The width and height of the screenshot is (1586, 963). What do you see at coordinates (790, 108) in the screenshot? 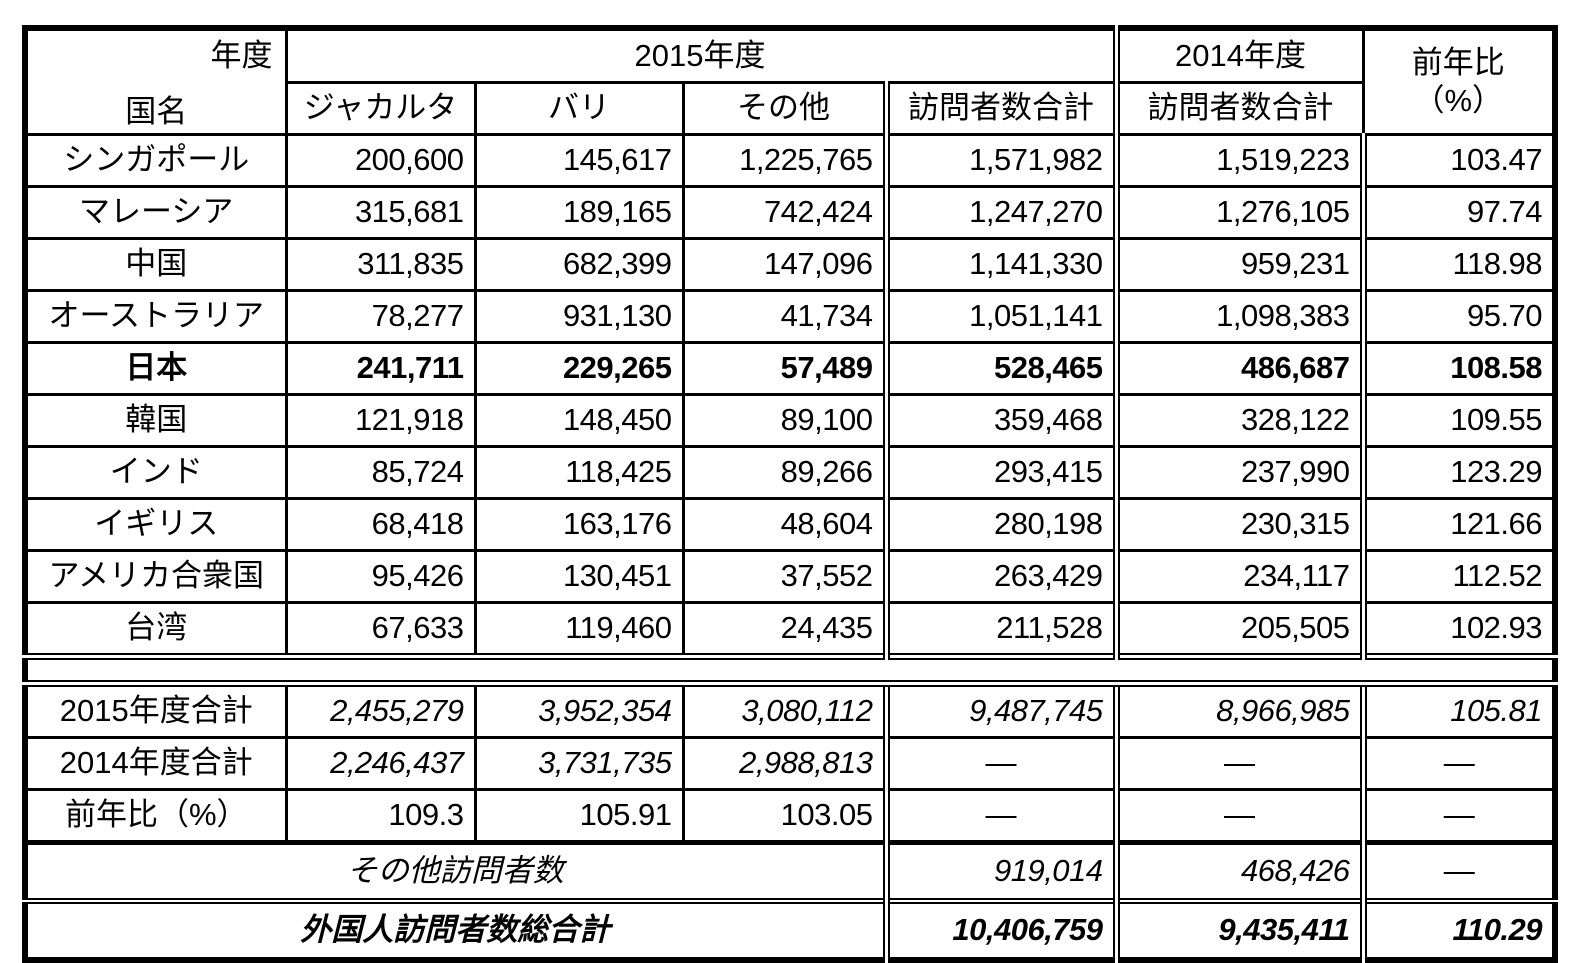
I see `header-row-2: ジャカルタ バリ その他 訪問者数合計 訪問者数合計` at bounding box center [790, 108].